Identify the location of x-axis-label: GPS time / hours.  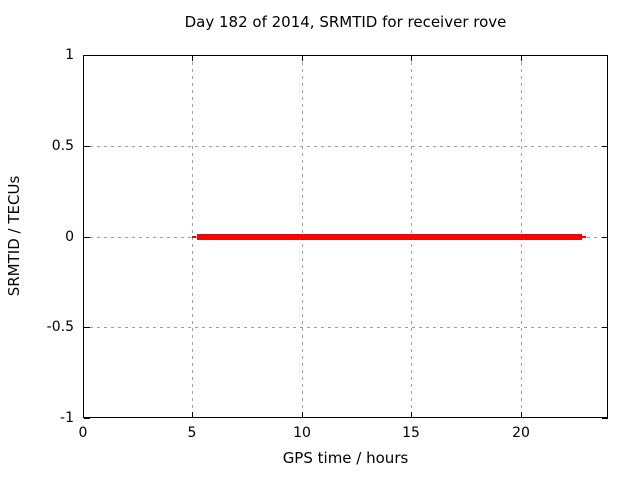
(345, 458).